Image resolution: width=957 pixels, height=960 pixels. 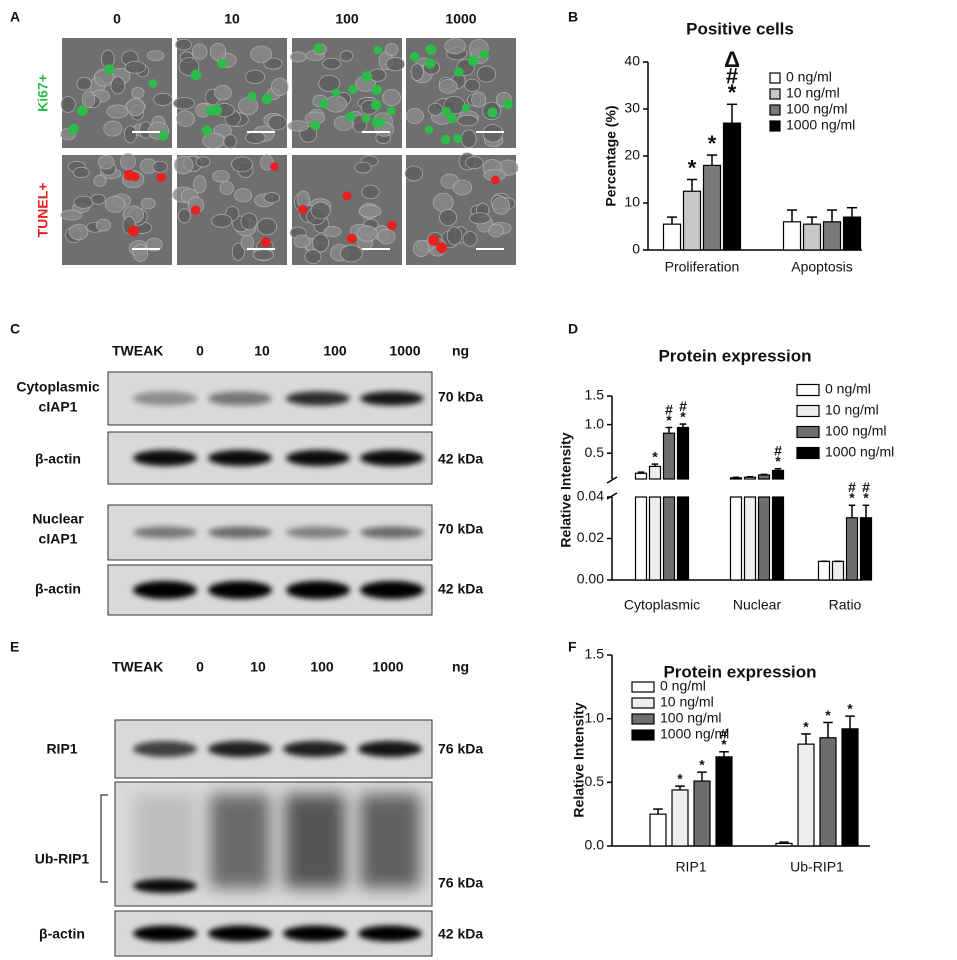 What do you see at coordinates (62, 934) in the screenshot?
I see `blot-row-label: β-actin` at bounding box center [62, 934].